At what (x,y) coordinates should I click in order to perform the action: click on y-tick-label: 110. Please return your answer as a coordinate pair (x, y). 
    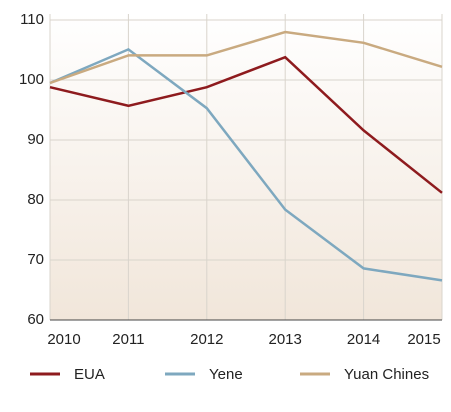
    Looking at the image, I should click on (32, 19).